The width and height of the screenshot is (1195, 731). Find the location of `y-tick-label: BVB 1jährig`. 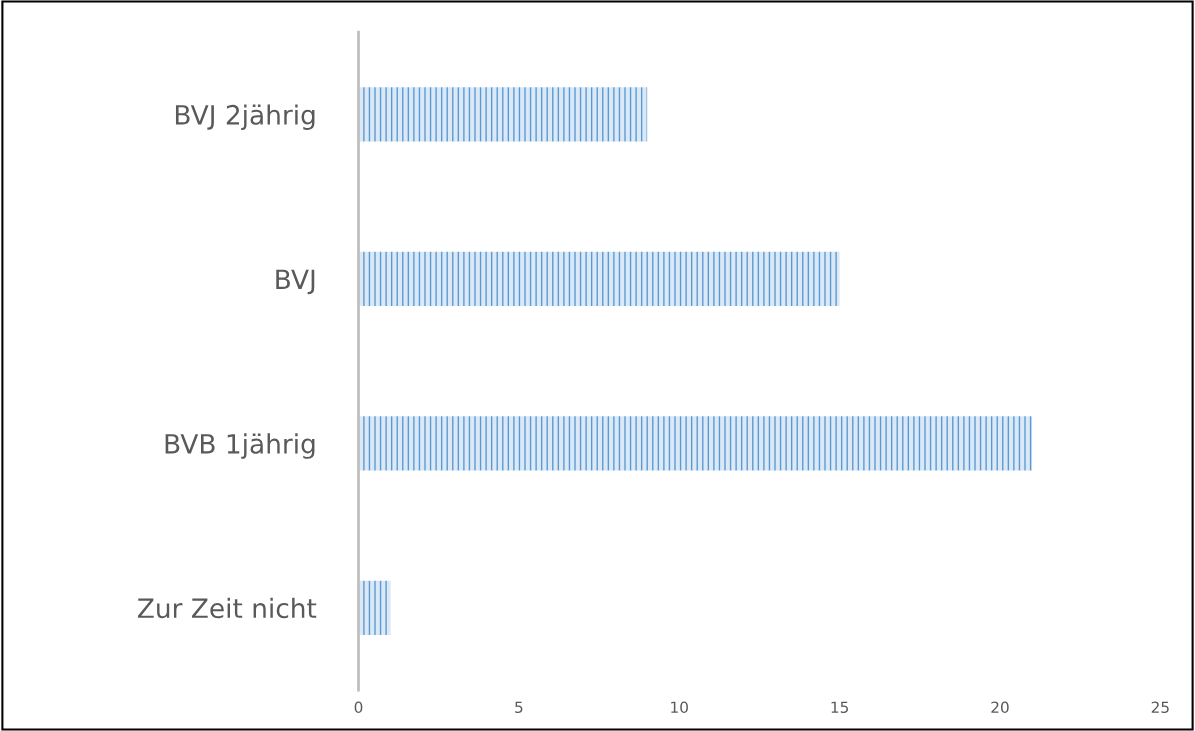

y-tick-label: BVB 1jährig is located at coordinates (240, 446).